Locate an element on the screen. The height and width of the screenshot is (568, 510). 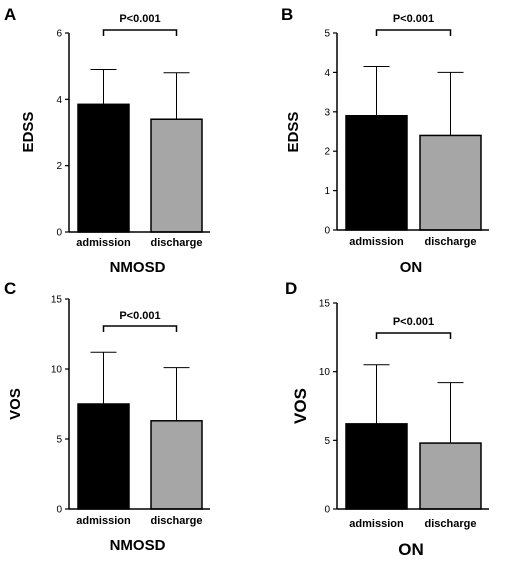
panel-letter: C is located at coordinates (10, 288).